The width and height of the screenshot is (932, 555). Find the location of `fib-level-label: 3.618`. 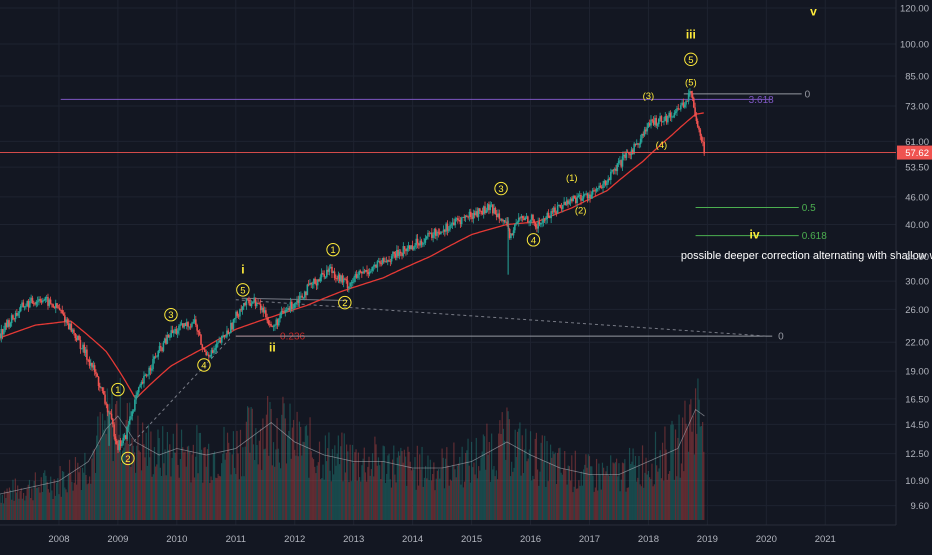

fib-level-label: 3.618 is located at coordinates (761, 100).